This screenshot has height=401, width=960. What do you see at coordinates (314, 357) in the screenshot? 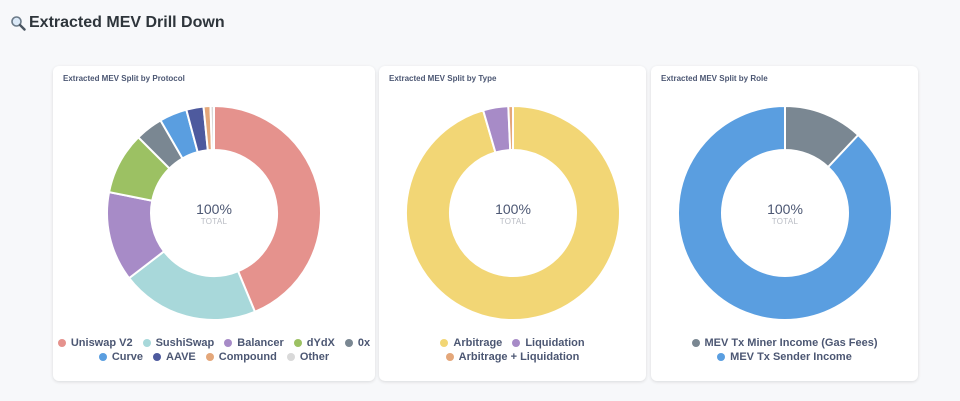
I see `legend-label: Other` at bounding box center [314, 357].